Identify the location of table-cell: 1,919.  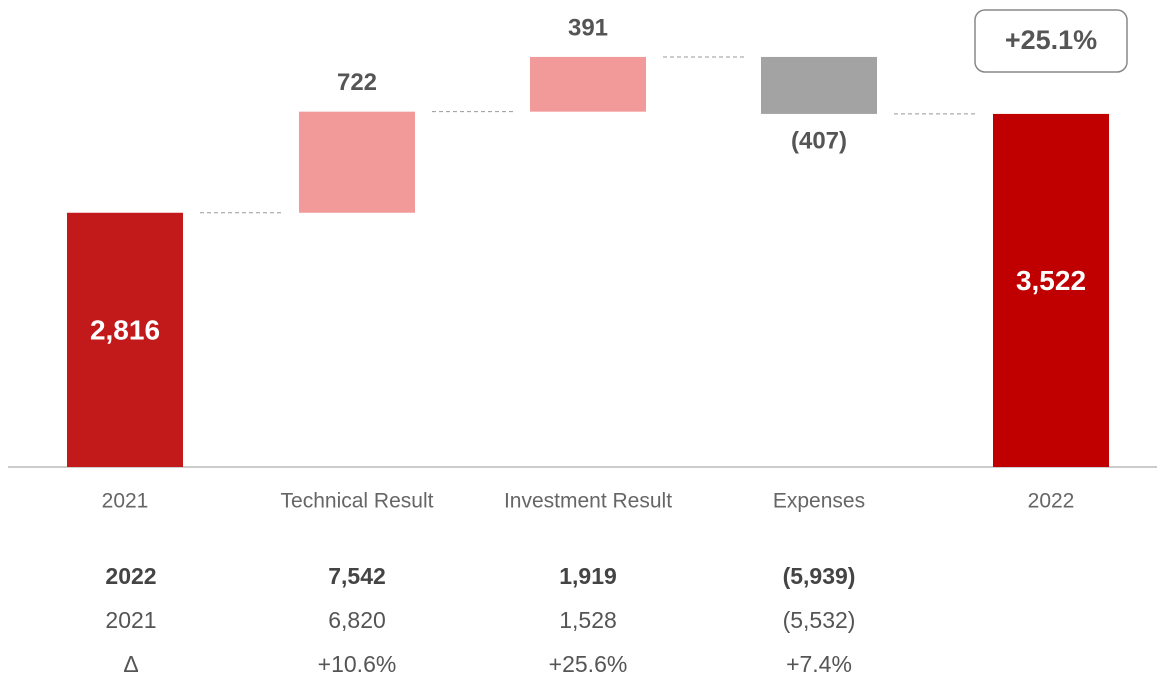
(588, 576).